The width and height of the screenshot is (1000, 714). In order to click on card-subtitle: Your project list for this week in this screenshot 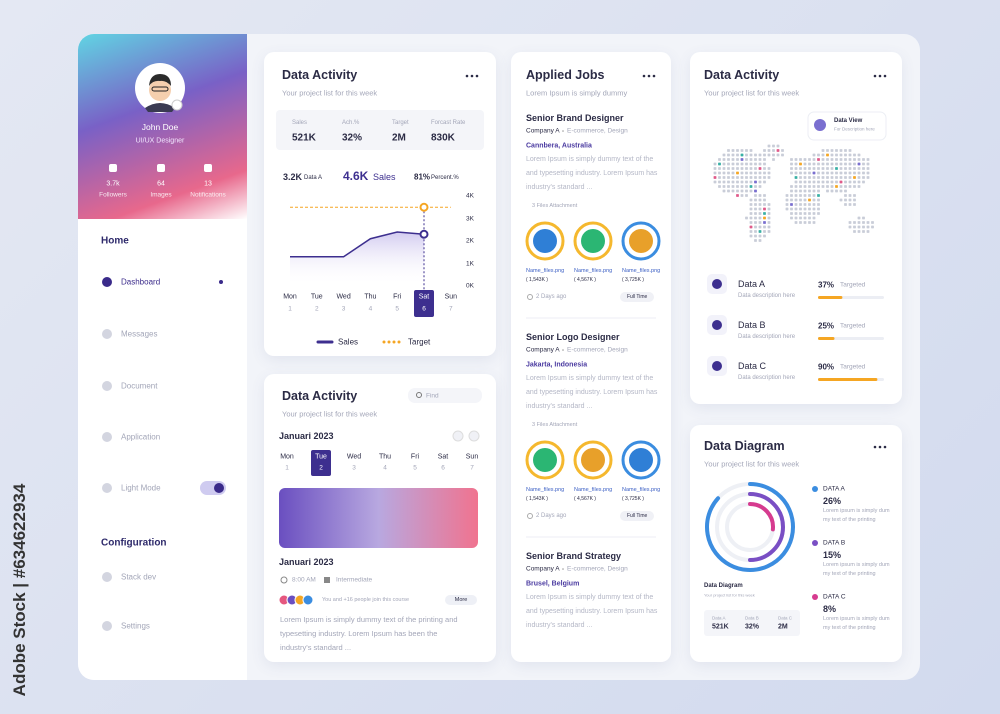, I will do `click(330, 93)`.